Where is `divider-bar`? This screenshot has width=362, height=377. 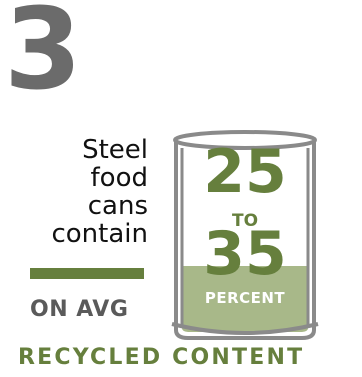
divider-bar is located at coordinates (87, 273).